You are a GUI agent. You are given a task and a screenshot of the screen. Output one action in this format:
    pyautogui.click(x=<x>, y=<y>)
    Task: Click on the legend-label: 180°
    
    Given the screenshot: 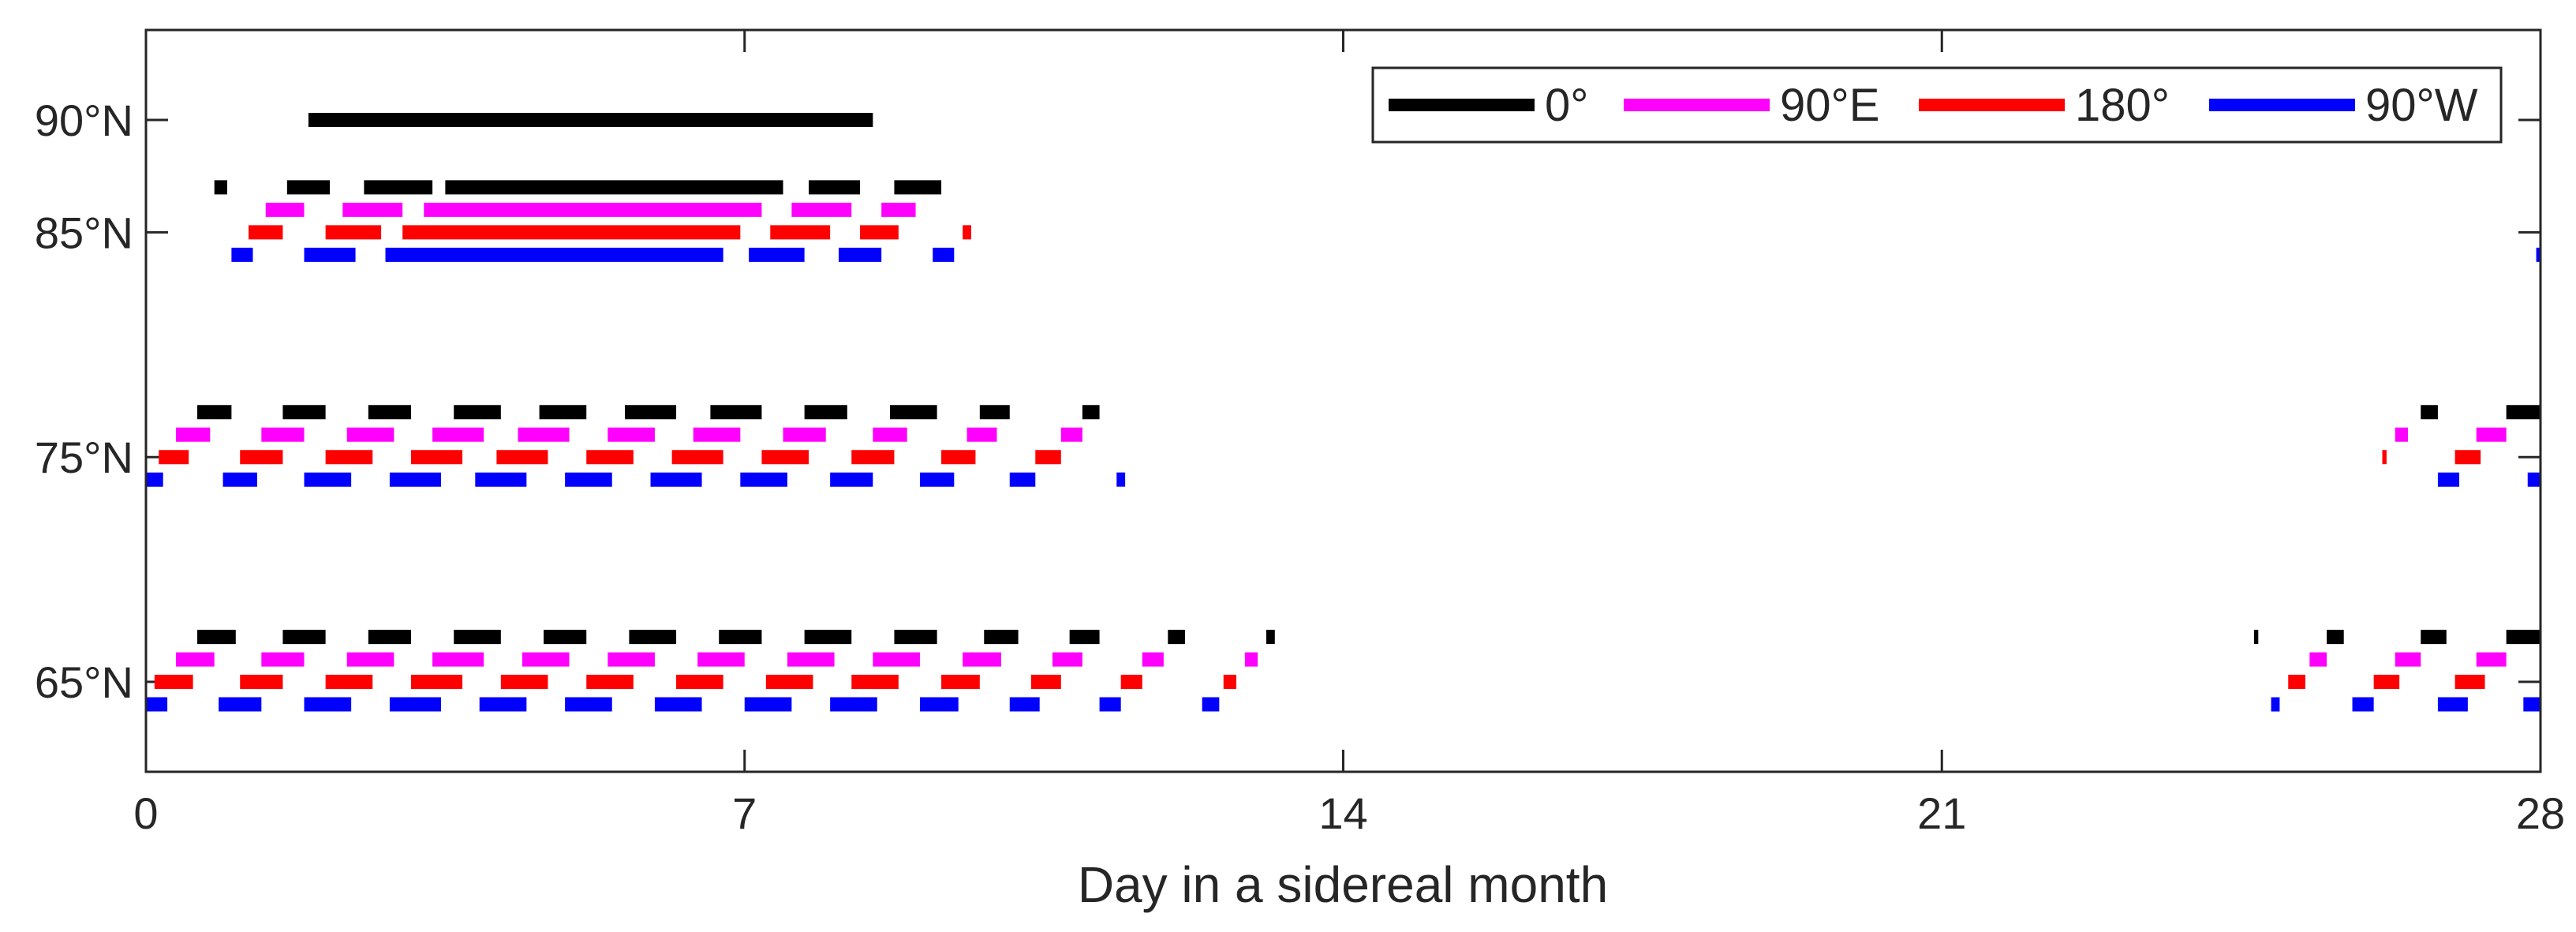 What is the action you would take?
    pyautogui.click(x=2122, y=105)
    